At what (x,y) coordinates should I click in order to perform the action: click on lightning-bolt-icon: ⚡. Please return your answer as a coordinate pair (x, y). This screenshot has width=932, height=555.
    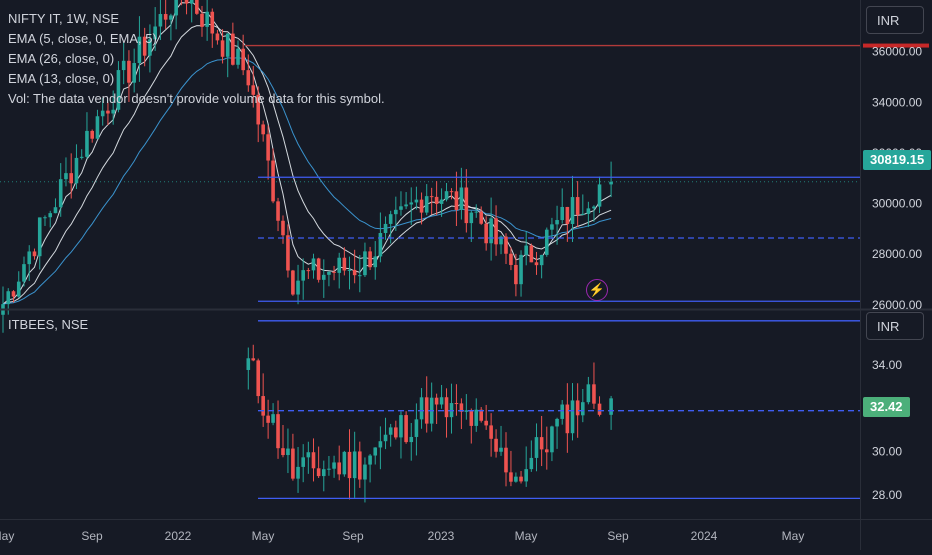
    Looking at the image, I should click on (597, 290).